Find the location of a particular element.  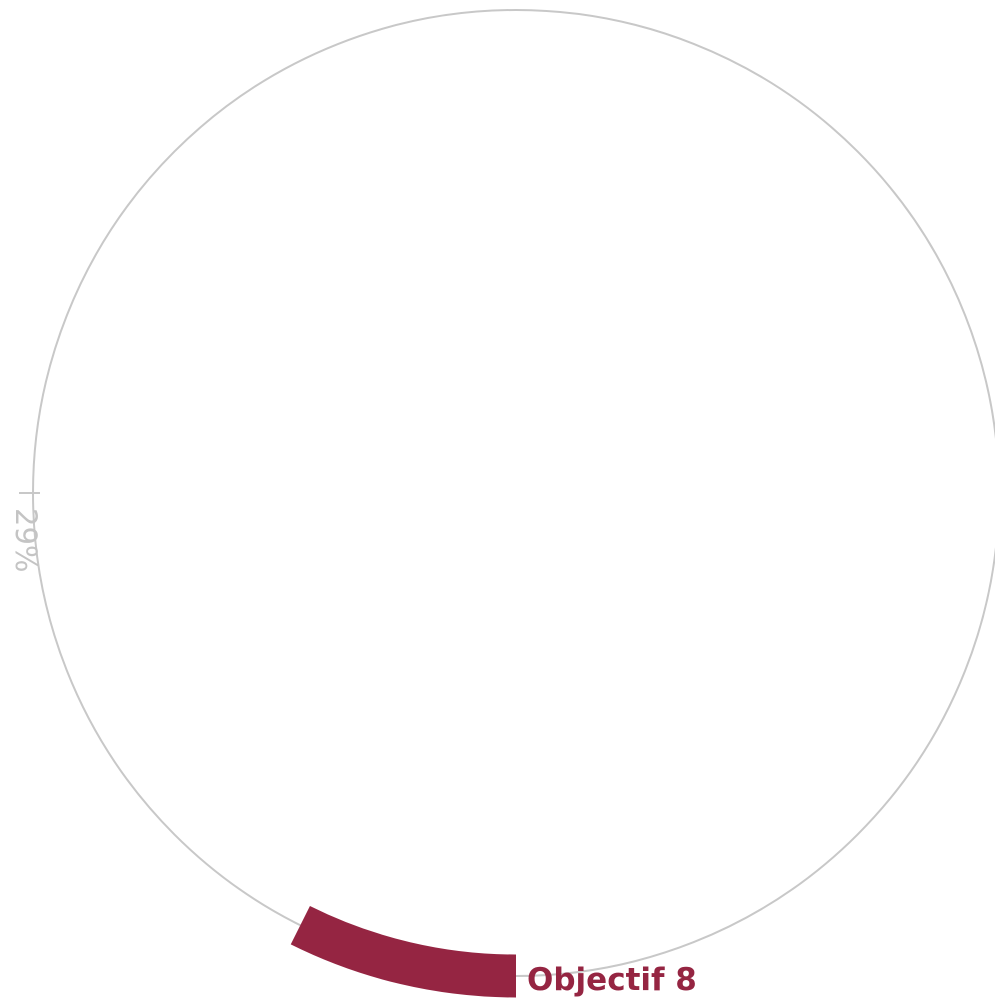

objective-label: Objectif 8 is located at coordinates (612, 980).